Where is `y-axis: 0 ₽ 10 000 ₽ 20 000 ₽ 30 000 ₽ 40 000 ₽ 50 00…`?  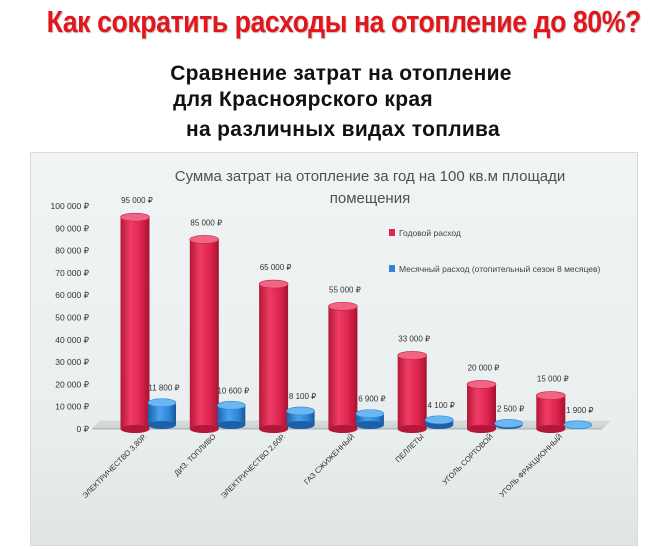
y-axis: 0 ₽ 10 000 ₽ 20 000 ₽ 30 000 ₽ 40 000 ₽ 50 00… is located at coordinates (70, 317).